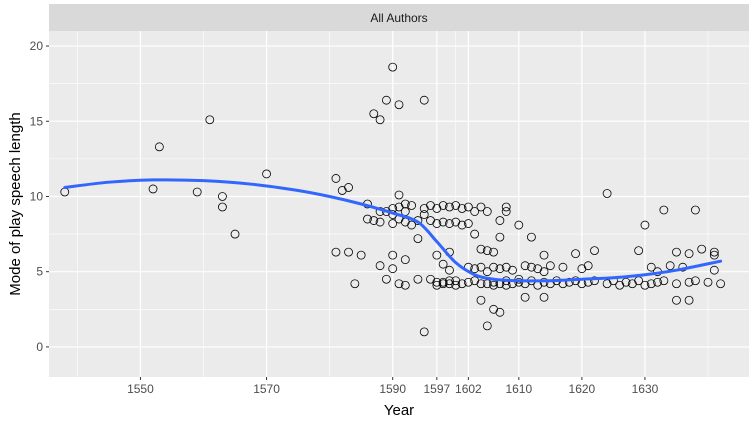  I want to click on x-tick-label: 1550, so click(140, 389).